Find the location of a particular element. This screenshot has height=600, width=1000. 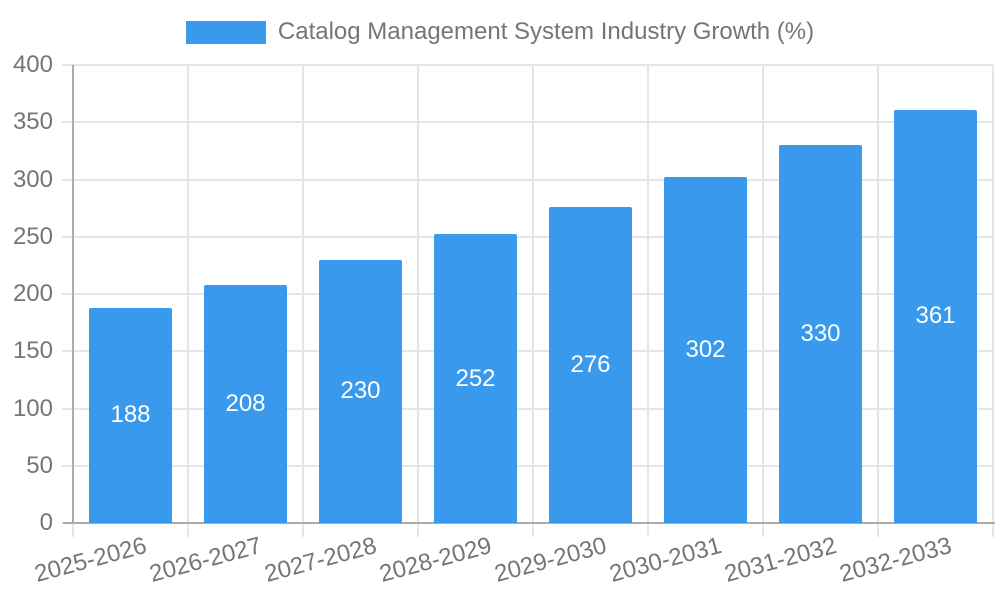

bar-value-label: 330 is located at coordinates (820, 334).